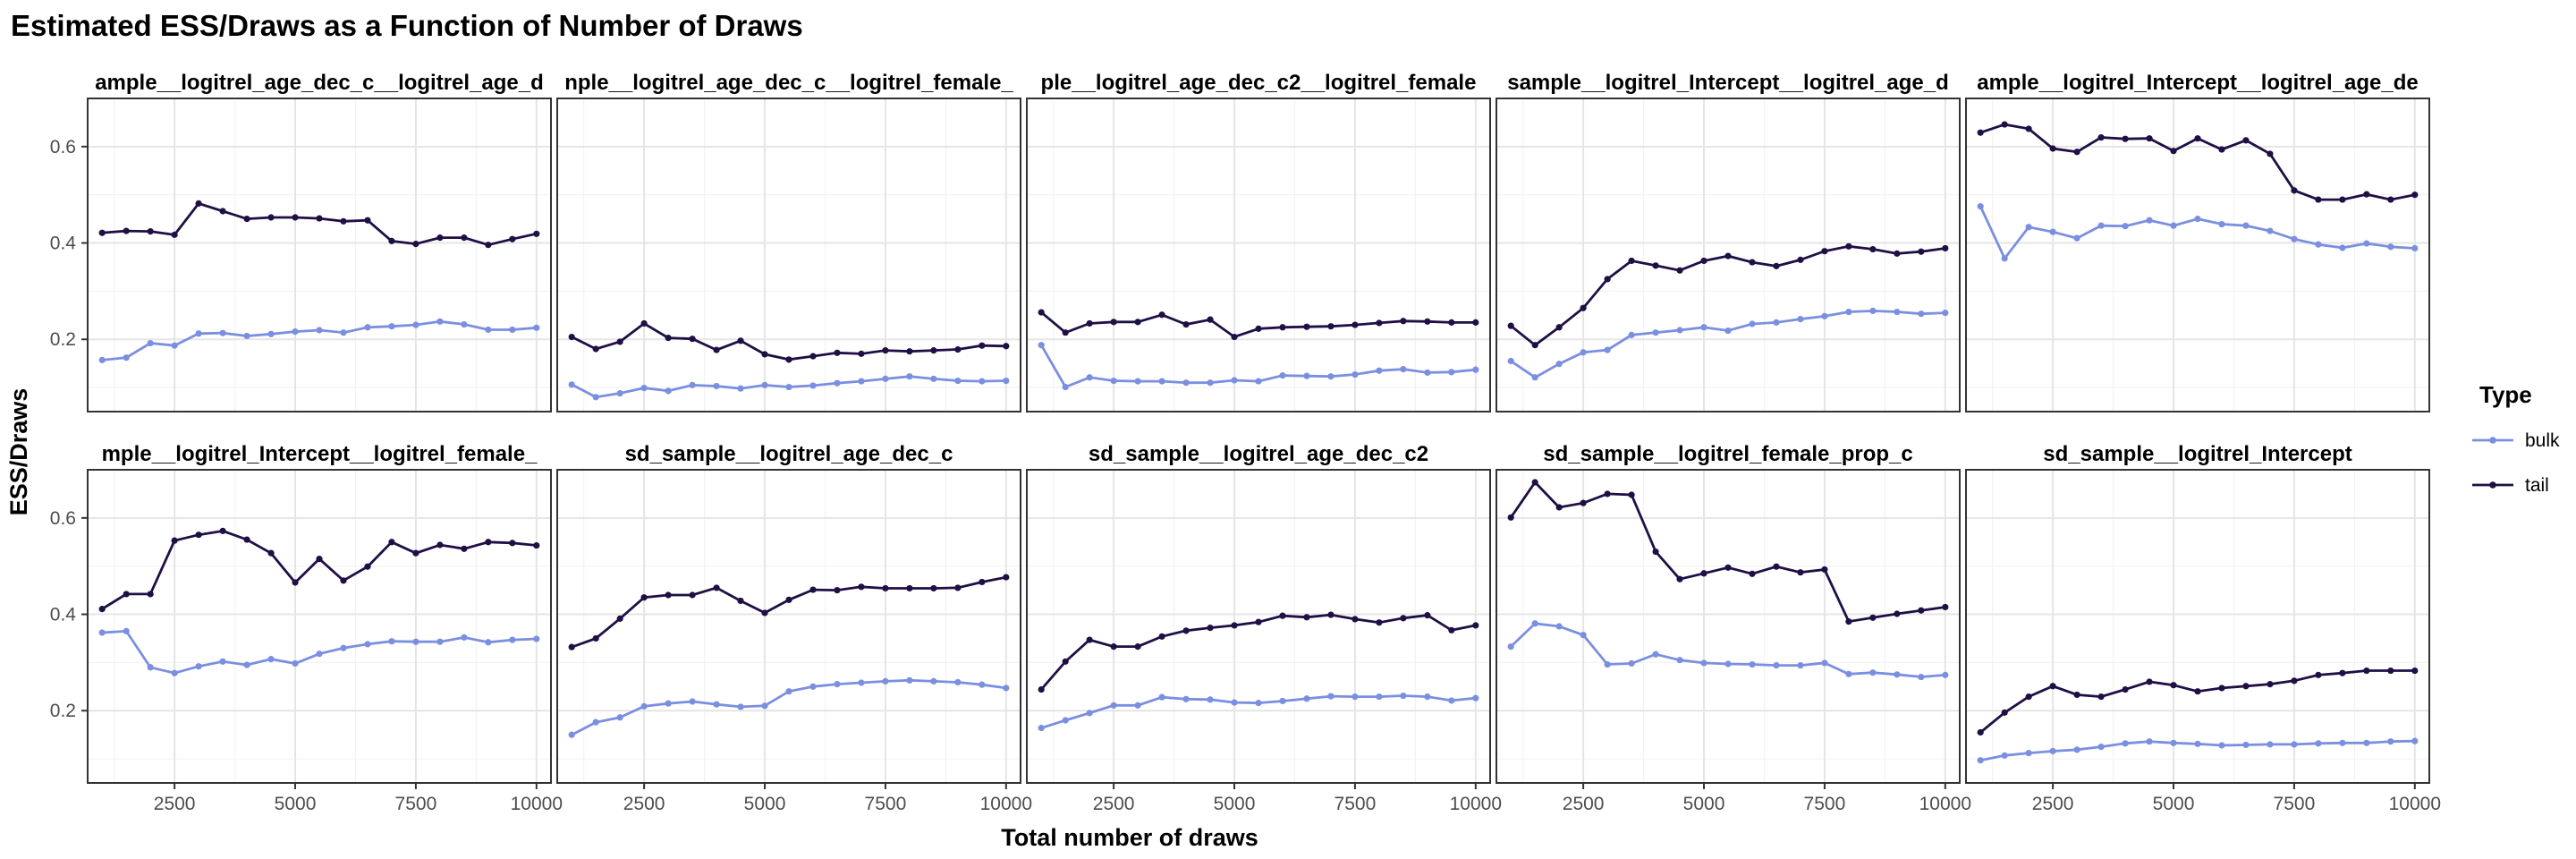  I want to click on legend-key-point, so click(2492, 440).